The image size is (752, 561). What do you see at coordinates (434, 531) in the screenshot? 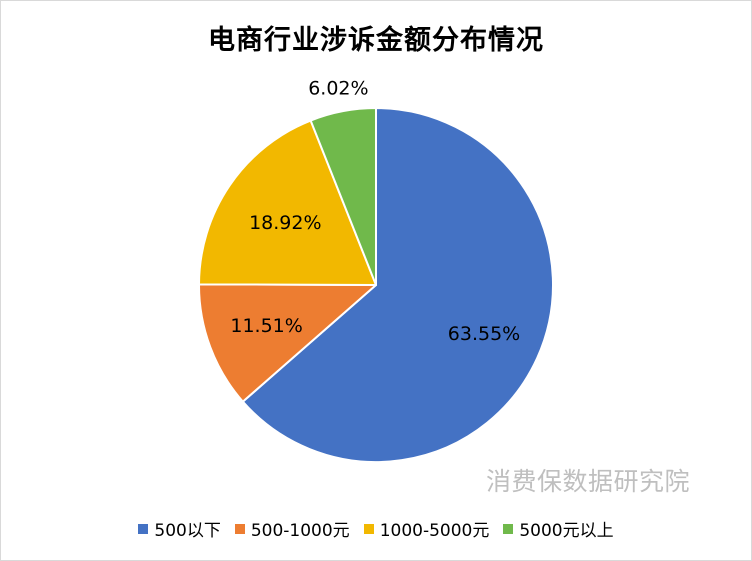
I see `legend-label: 1000-5000元` at bounding box center [434, 531].